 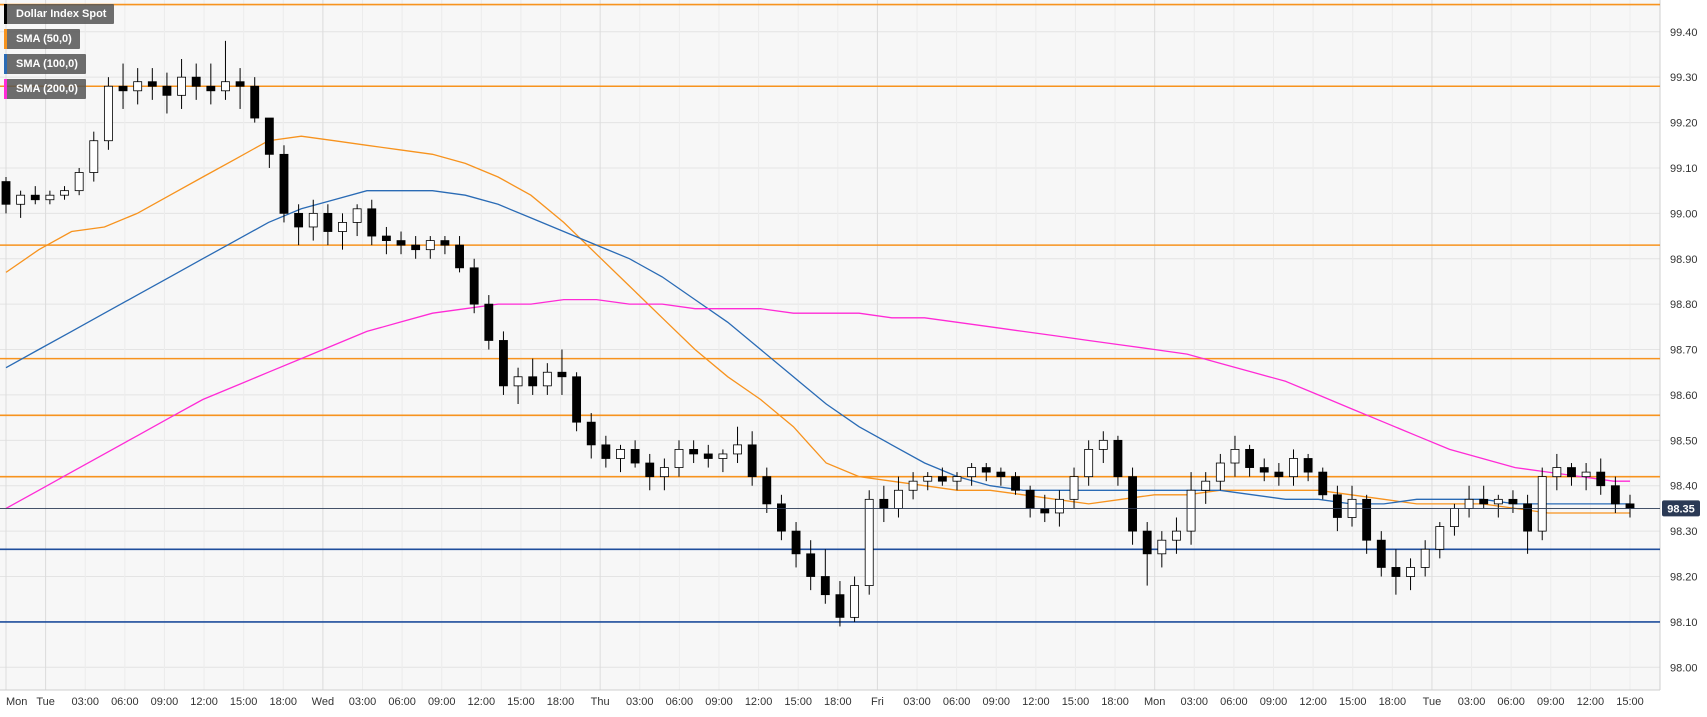 I want to click on legend-item-sma200: SMA (200,0), so click(x=45, y=89).